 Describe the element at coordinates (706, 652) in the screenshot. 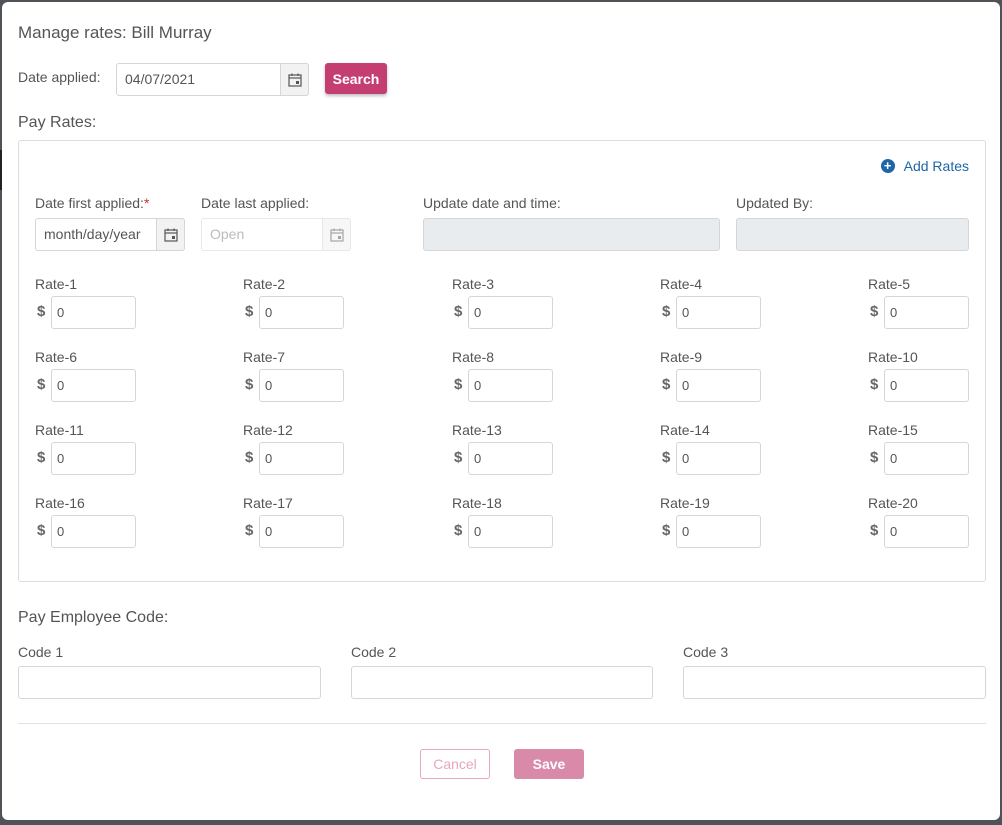

I see `code3-label: Code 3` at that location.